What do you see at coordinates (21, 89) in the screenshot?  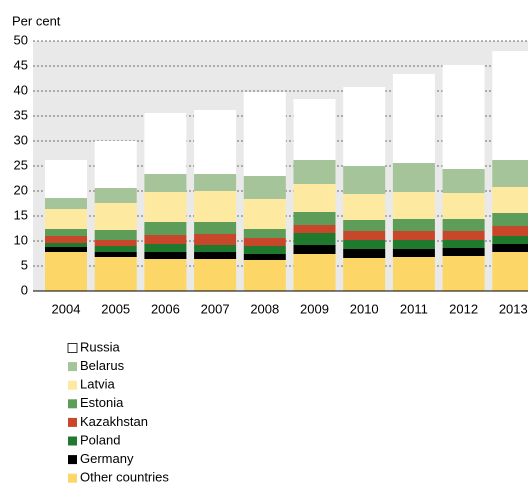 I see `y-tick-label: 40` at bounding box center [21, 89].